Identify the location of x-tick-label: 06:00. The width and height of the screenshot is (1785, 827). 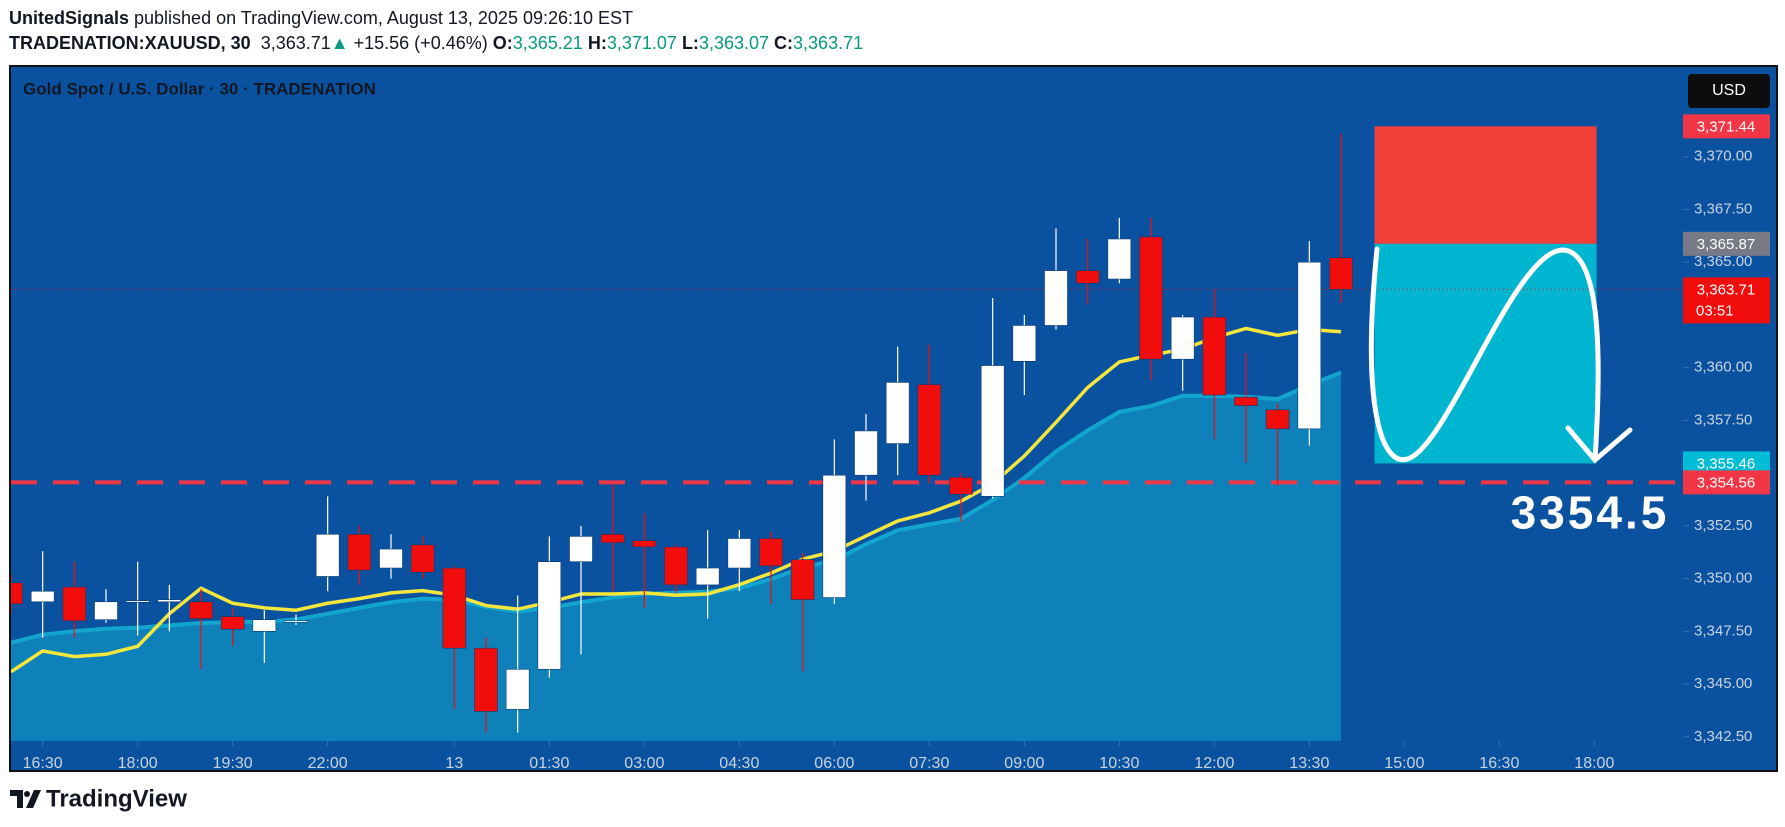
(834, 763).